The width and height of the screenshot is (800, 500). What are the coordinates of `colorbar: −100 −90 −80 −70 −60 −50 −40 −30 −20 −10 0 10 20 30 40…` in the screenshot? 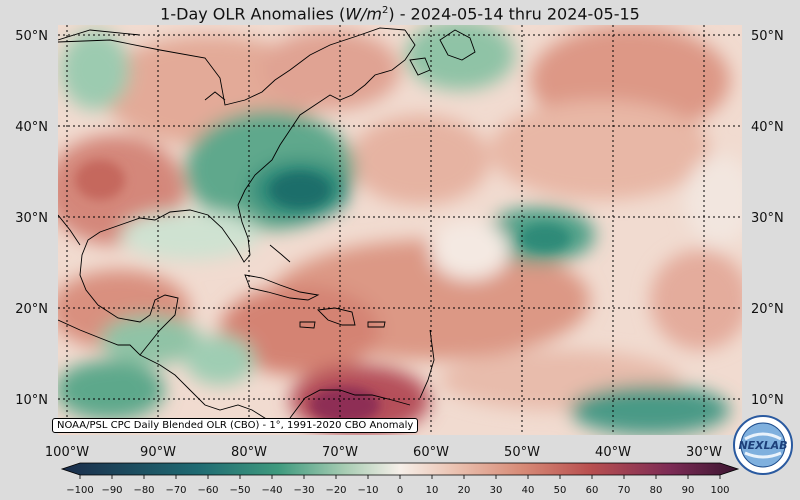 It's located at (400, 479).